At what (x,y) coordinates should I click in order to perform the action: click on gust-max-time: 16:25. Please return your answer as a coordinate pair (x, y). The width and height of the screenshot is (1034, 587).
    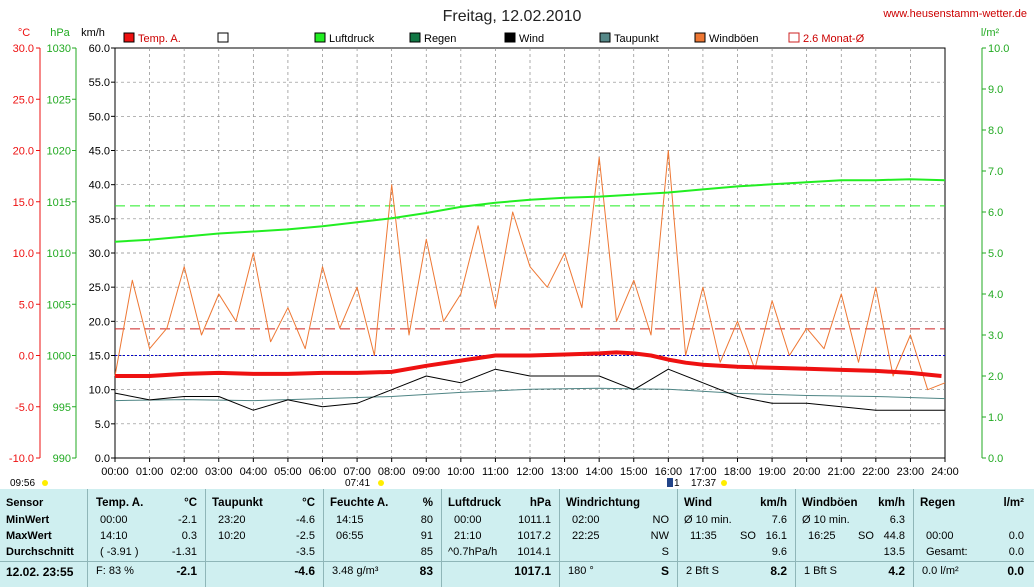
    Looking at the image, I should click on (822, 536).